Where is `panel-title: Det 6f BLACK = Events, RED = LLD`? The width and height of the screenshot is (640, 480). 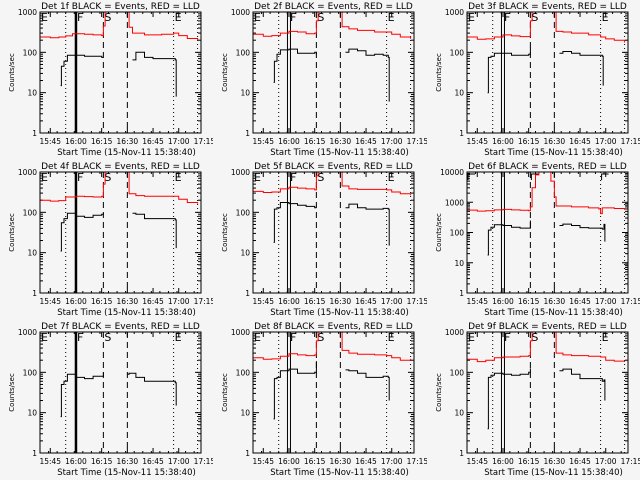 panel-title: Det 6f BLACK = Events, RED = LLD is located at coordinates (547, 167).